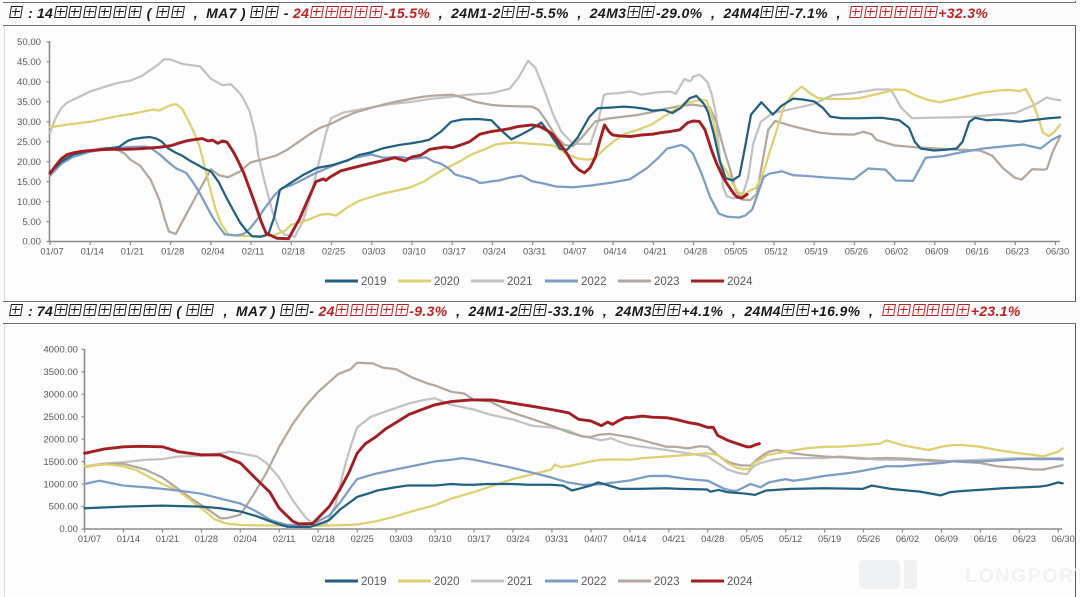  Describe the element at coordinates (29, 182) in the screenshot. I see `svg-text: 15.00` at that location.